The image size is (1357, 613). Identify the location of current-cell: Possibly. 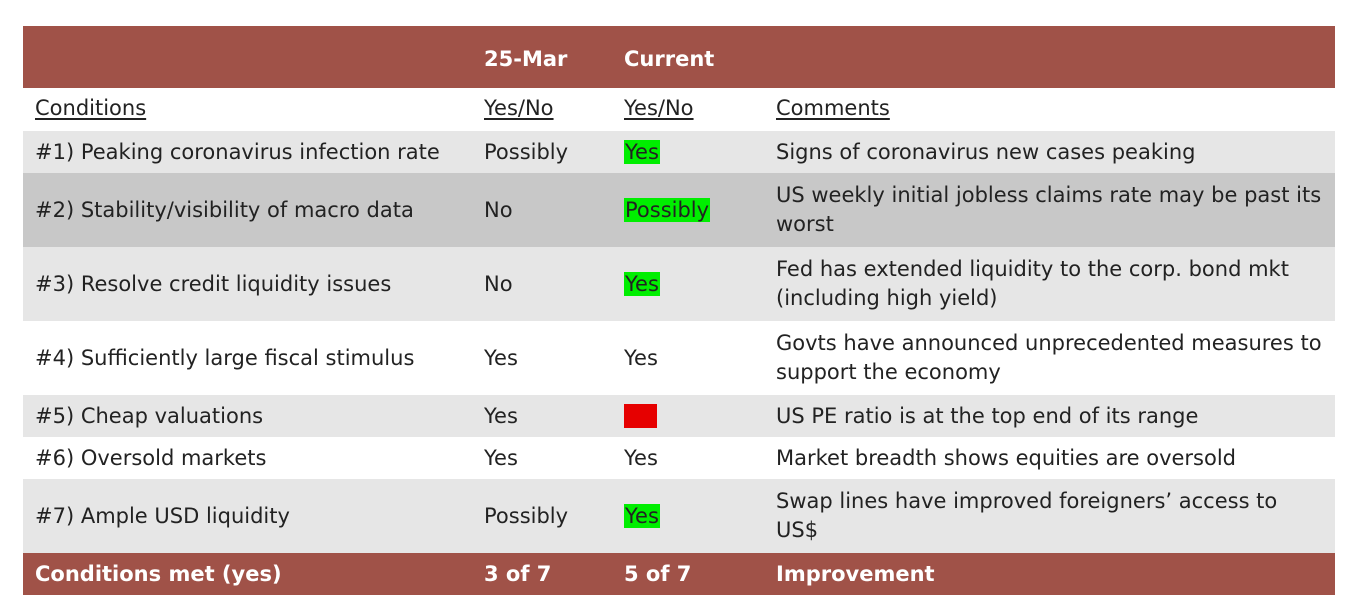
(688, 210).